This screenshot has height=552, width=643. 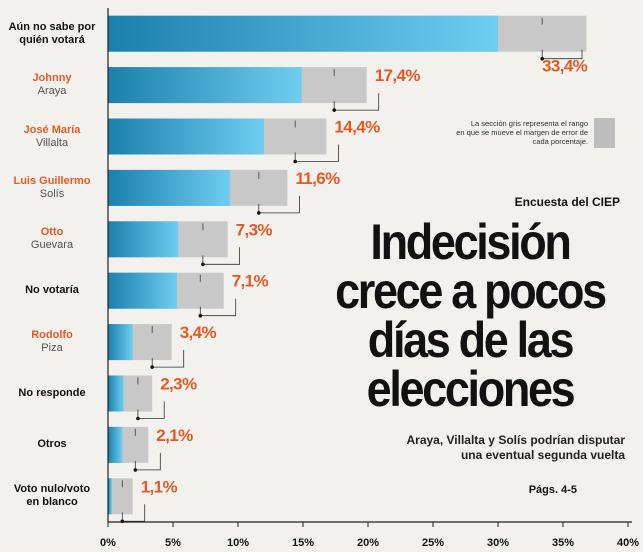 I want to click on category-name: Luis Guillermo, so click(x=52, y=180).